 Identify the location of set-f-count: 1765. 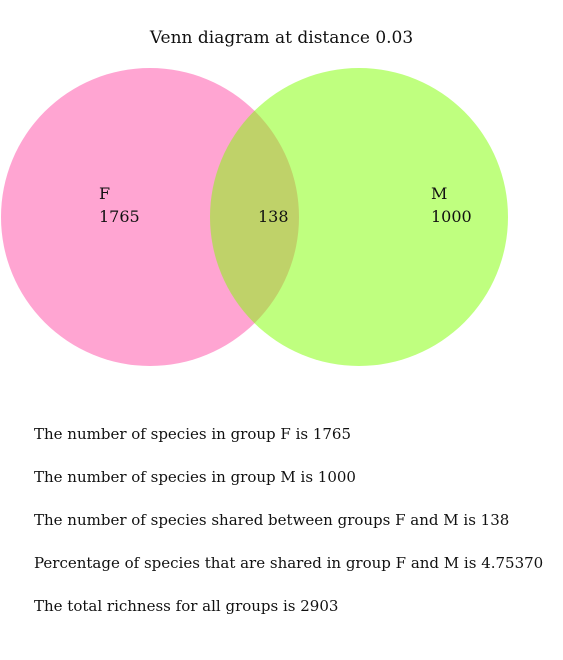
(119, 216).